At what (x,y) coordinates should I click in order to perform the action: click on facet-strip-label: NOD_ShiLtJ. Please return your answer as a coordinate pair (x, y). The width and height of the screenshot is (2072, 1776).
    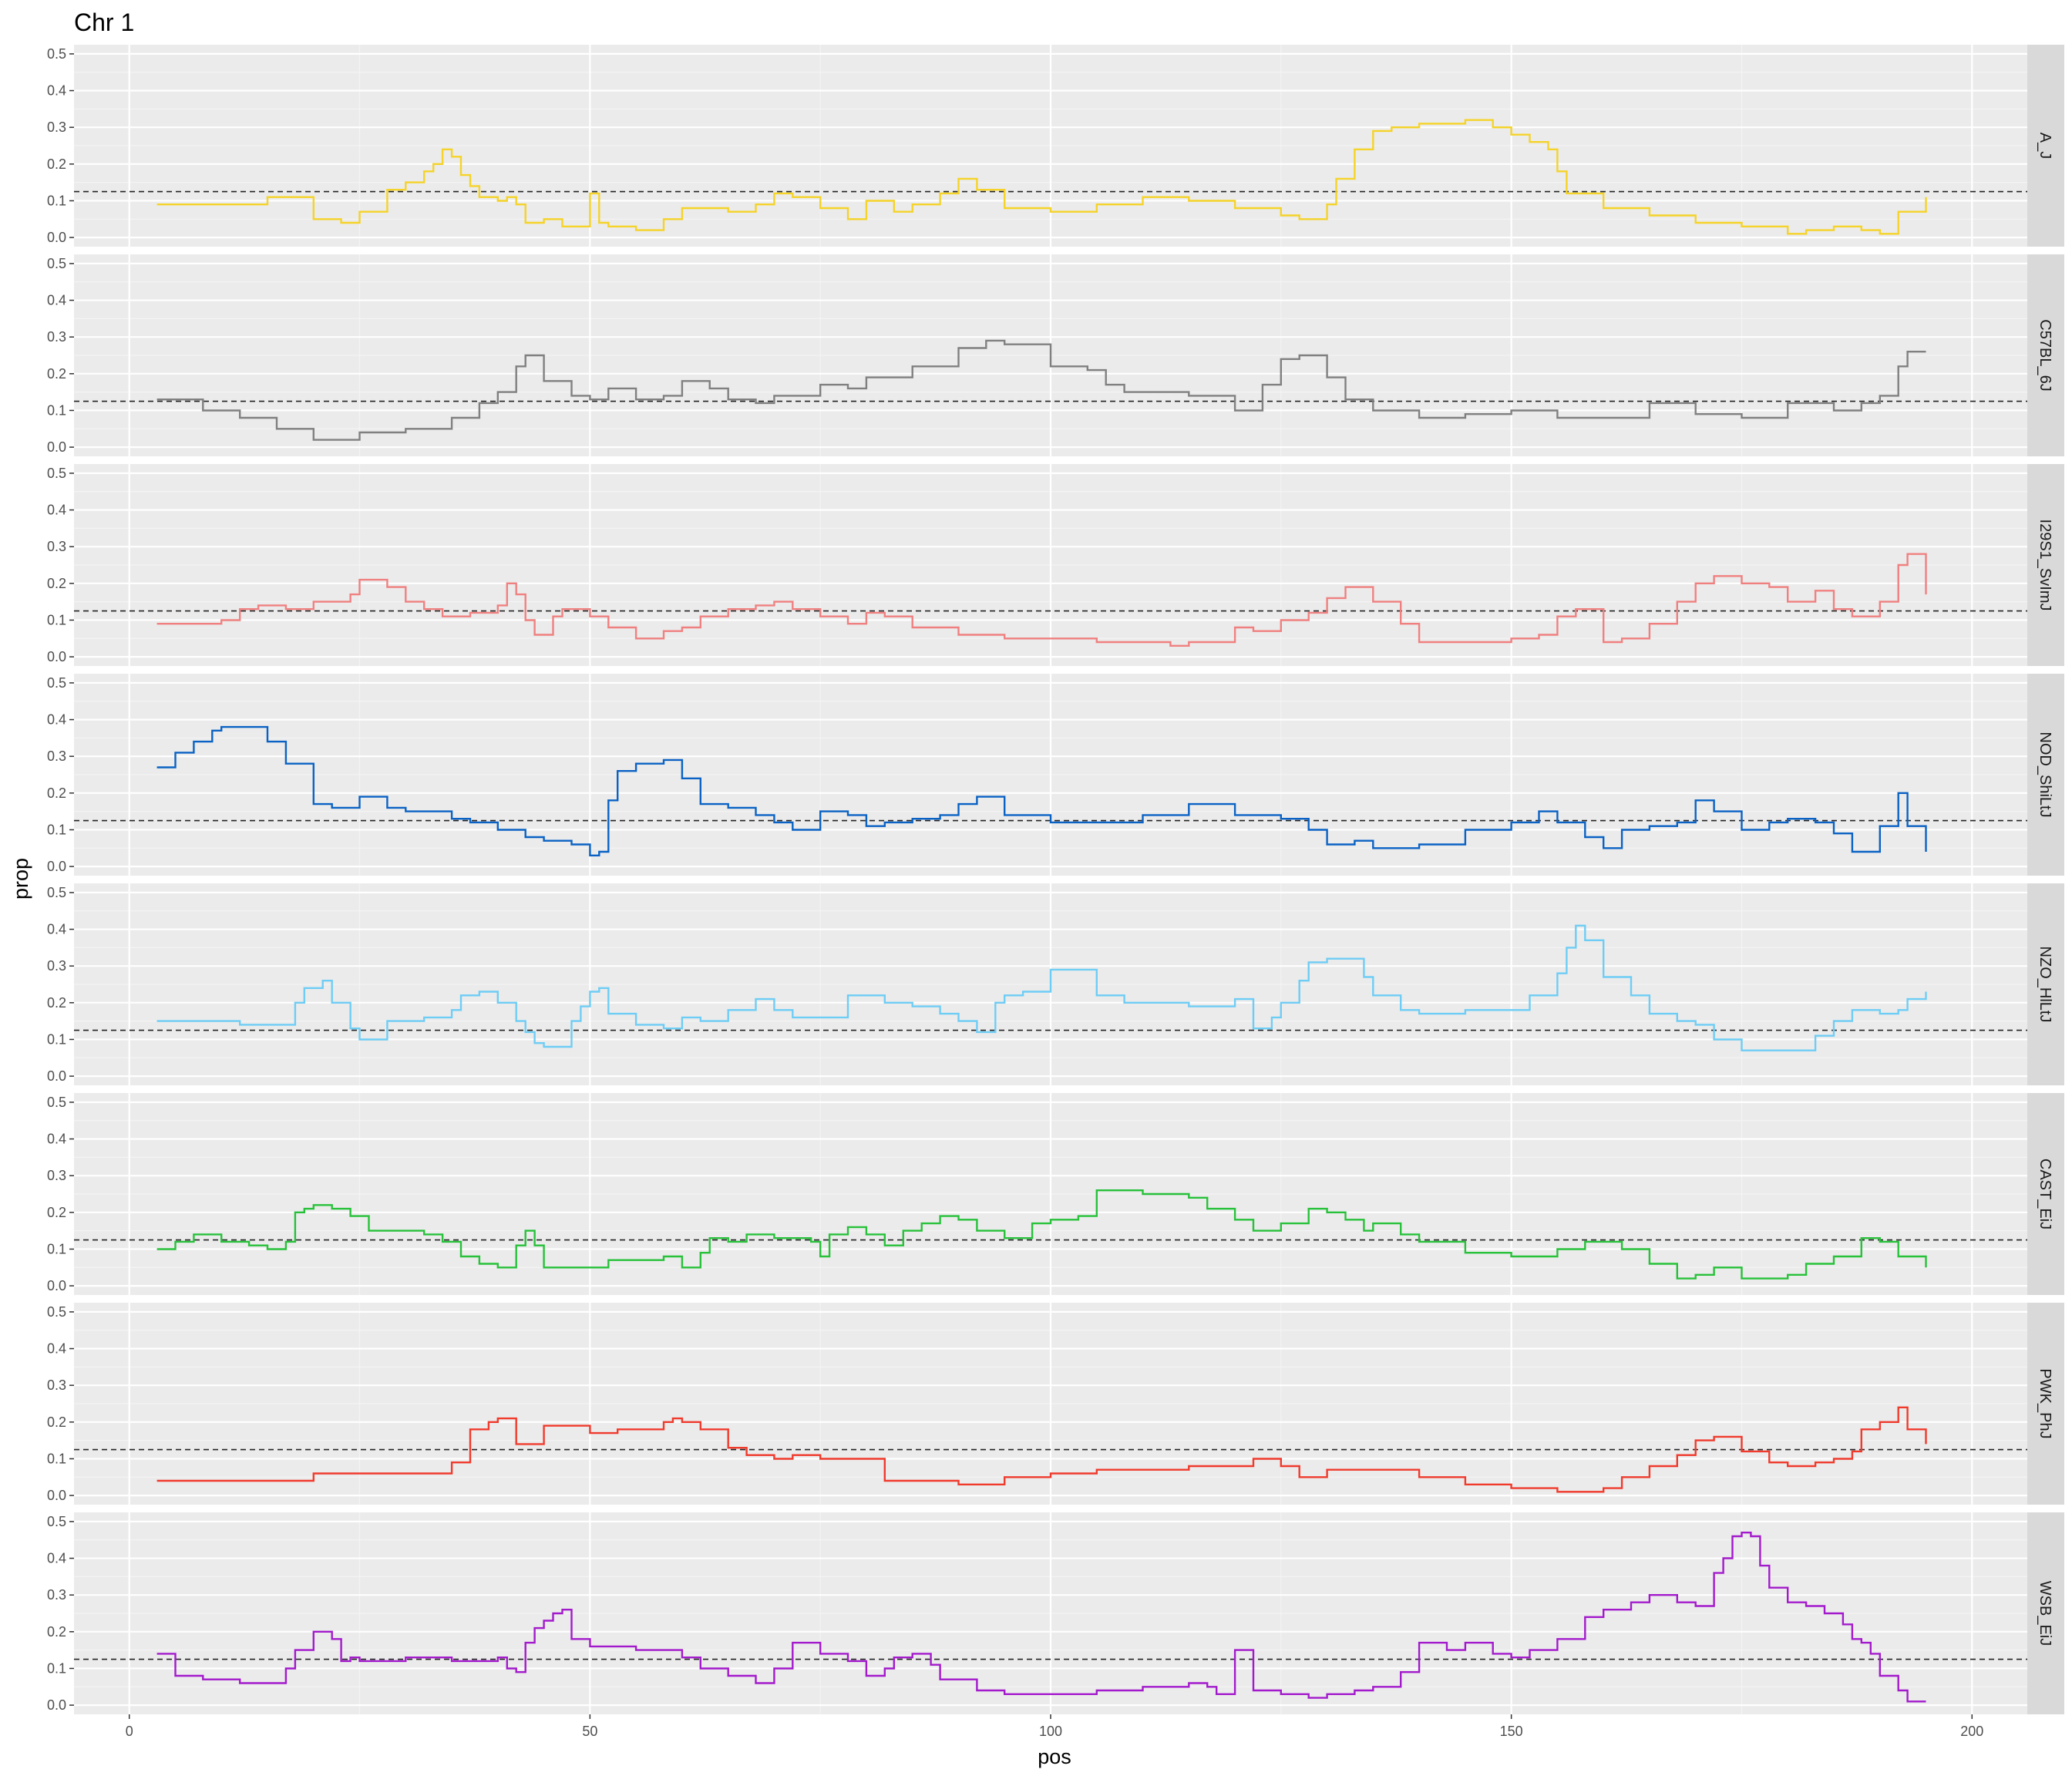
    Looking at the image, I should click on (2046, 774).